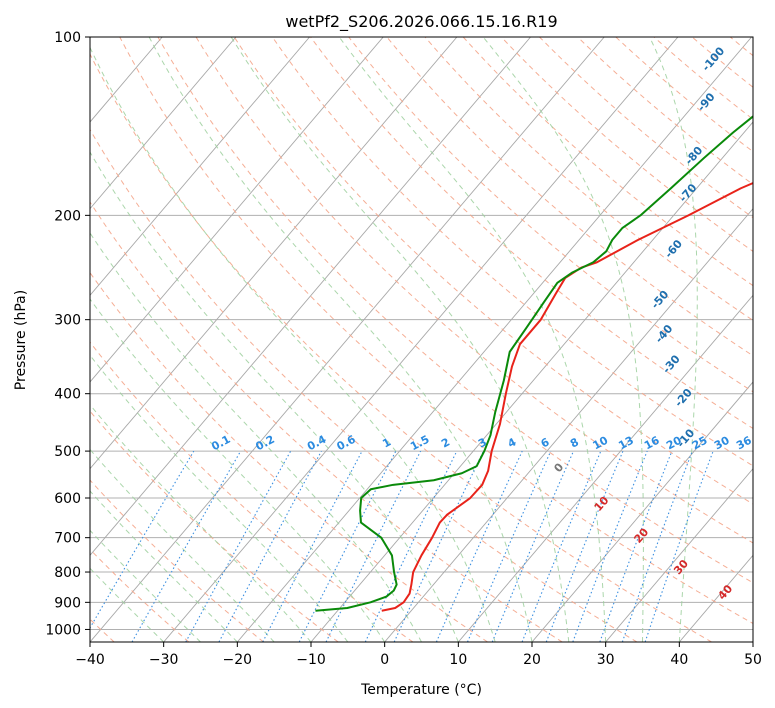 The height and width of the screenshot is (708, 775). Describe the element at coordinates (700, 443) in the screenshot. I see `mixing-ratio-label: 25` at that location.